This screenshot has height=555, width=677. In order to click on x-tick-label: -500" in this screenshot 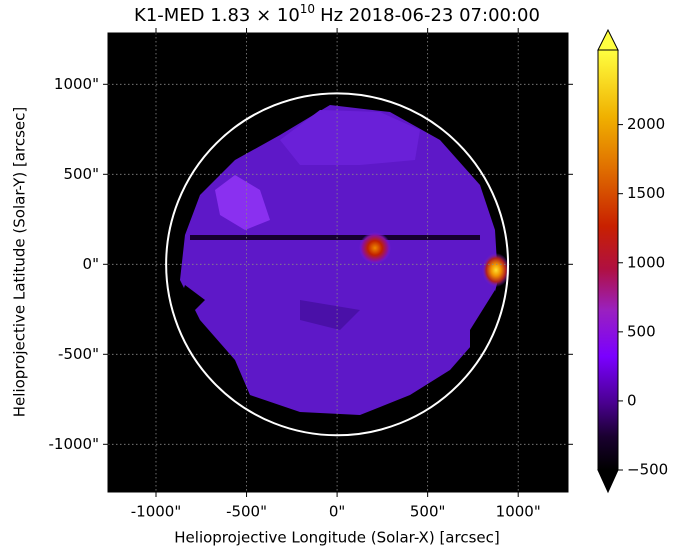, I will do `click(246, 512)`.